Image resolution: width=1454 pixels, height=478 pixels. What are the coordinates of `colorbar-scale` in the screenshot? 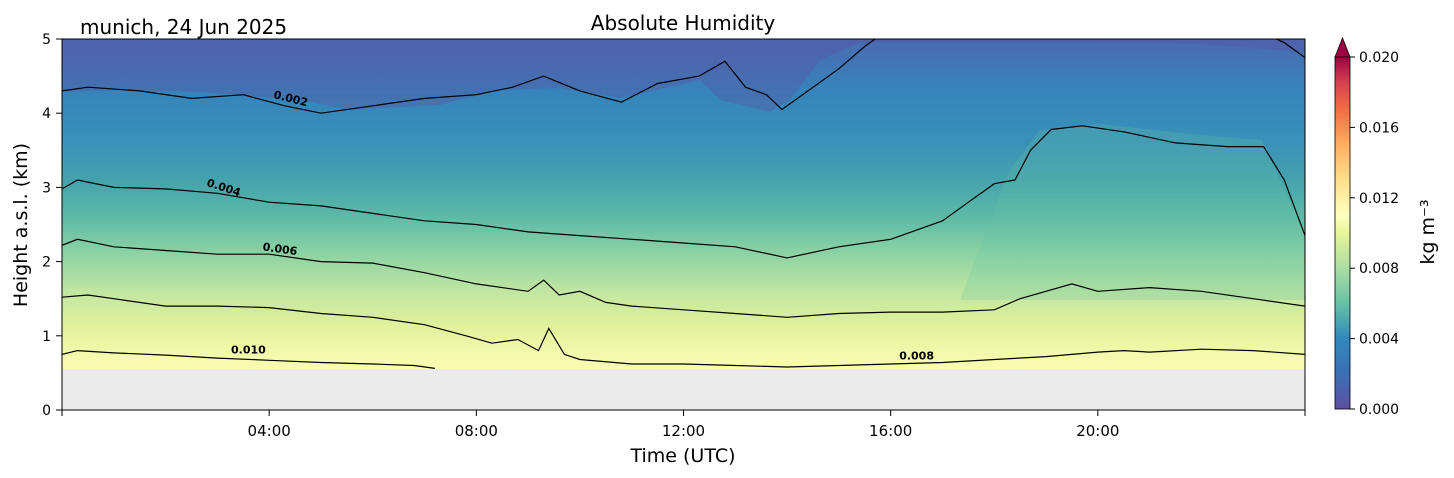 It's located at (1342, 233).